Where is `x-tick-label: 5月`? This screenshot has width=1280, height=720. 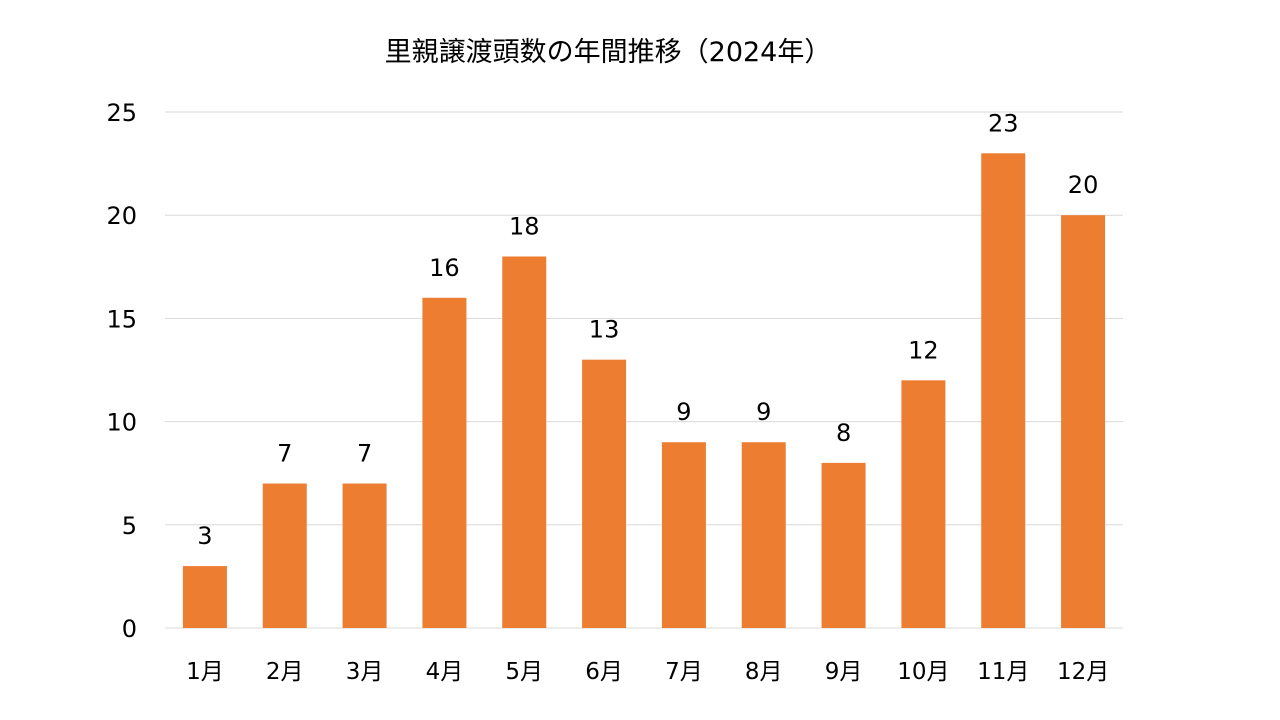
x-tick-label: 5月 is located at coordinates (524, 672).